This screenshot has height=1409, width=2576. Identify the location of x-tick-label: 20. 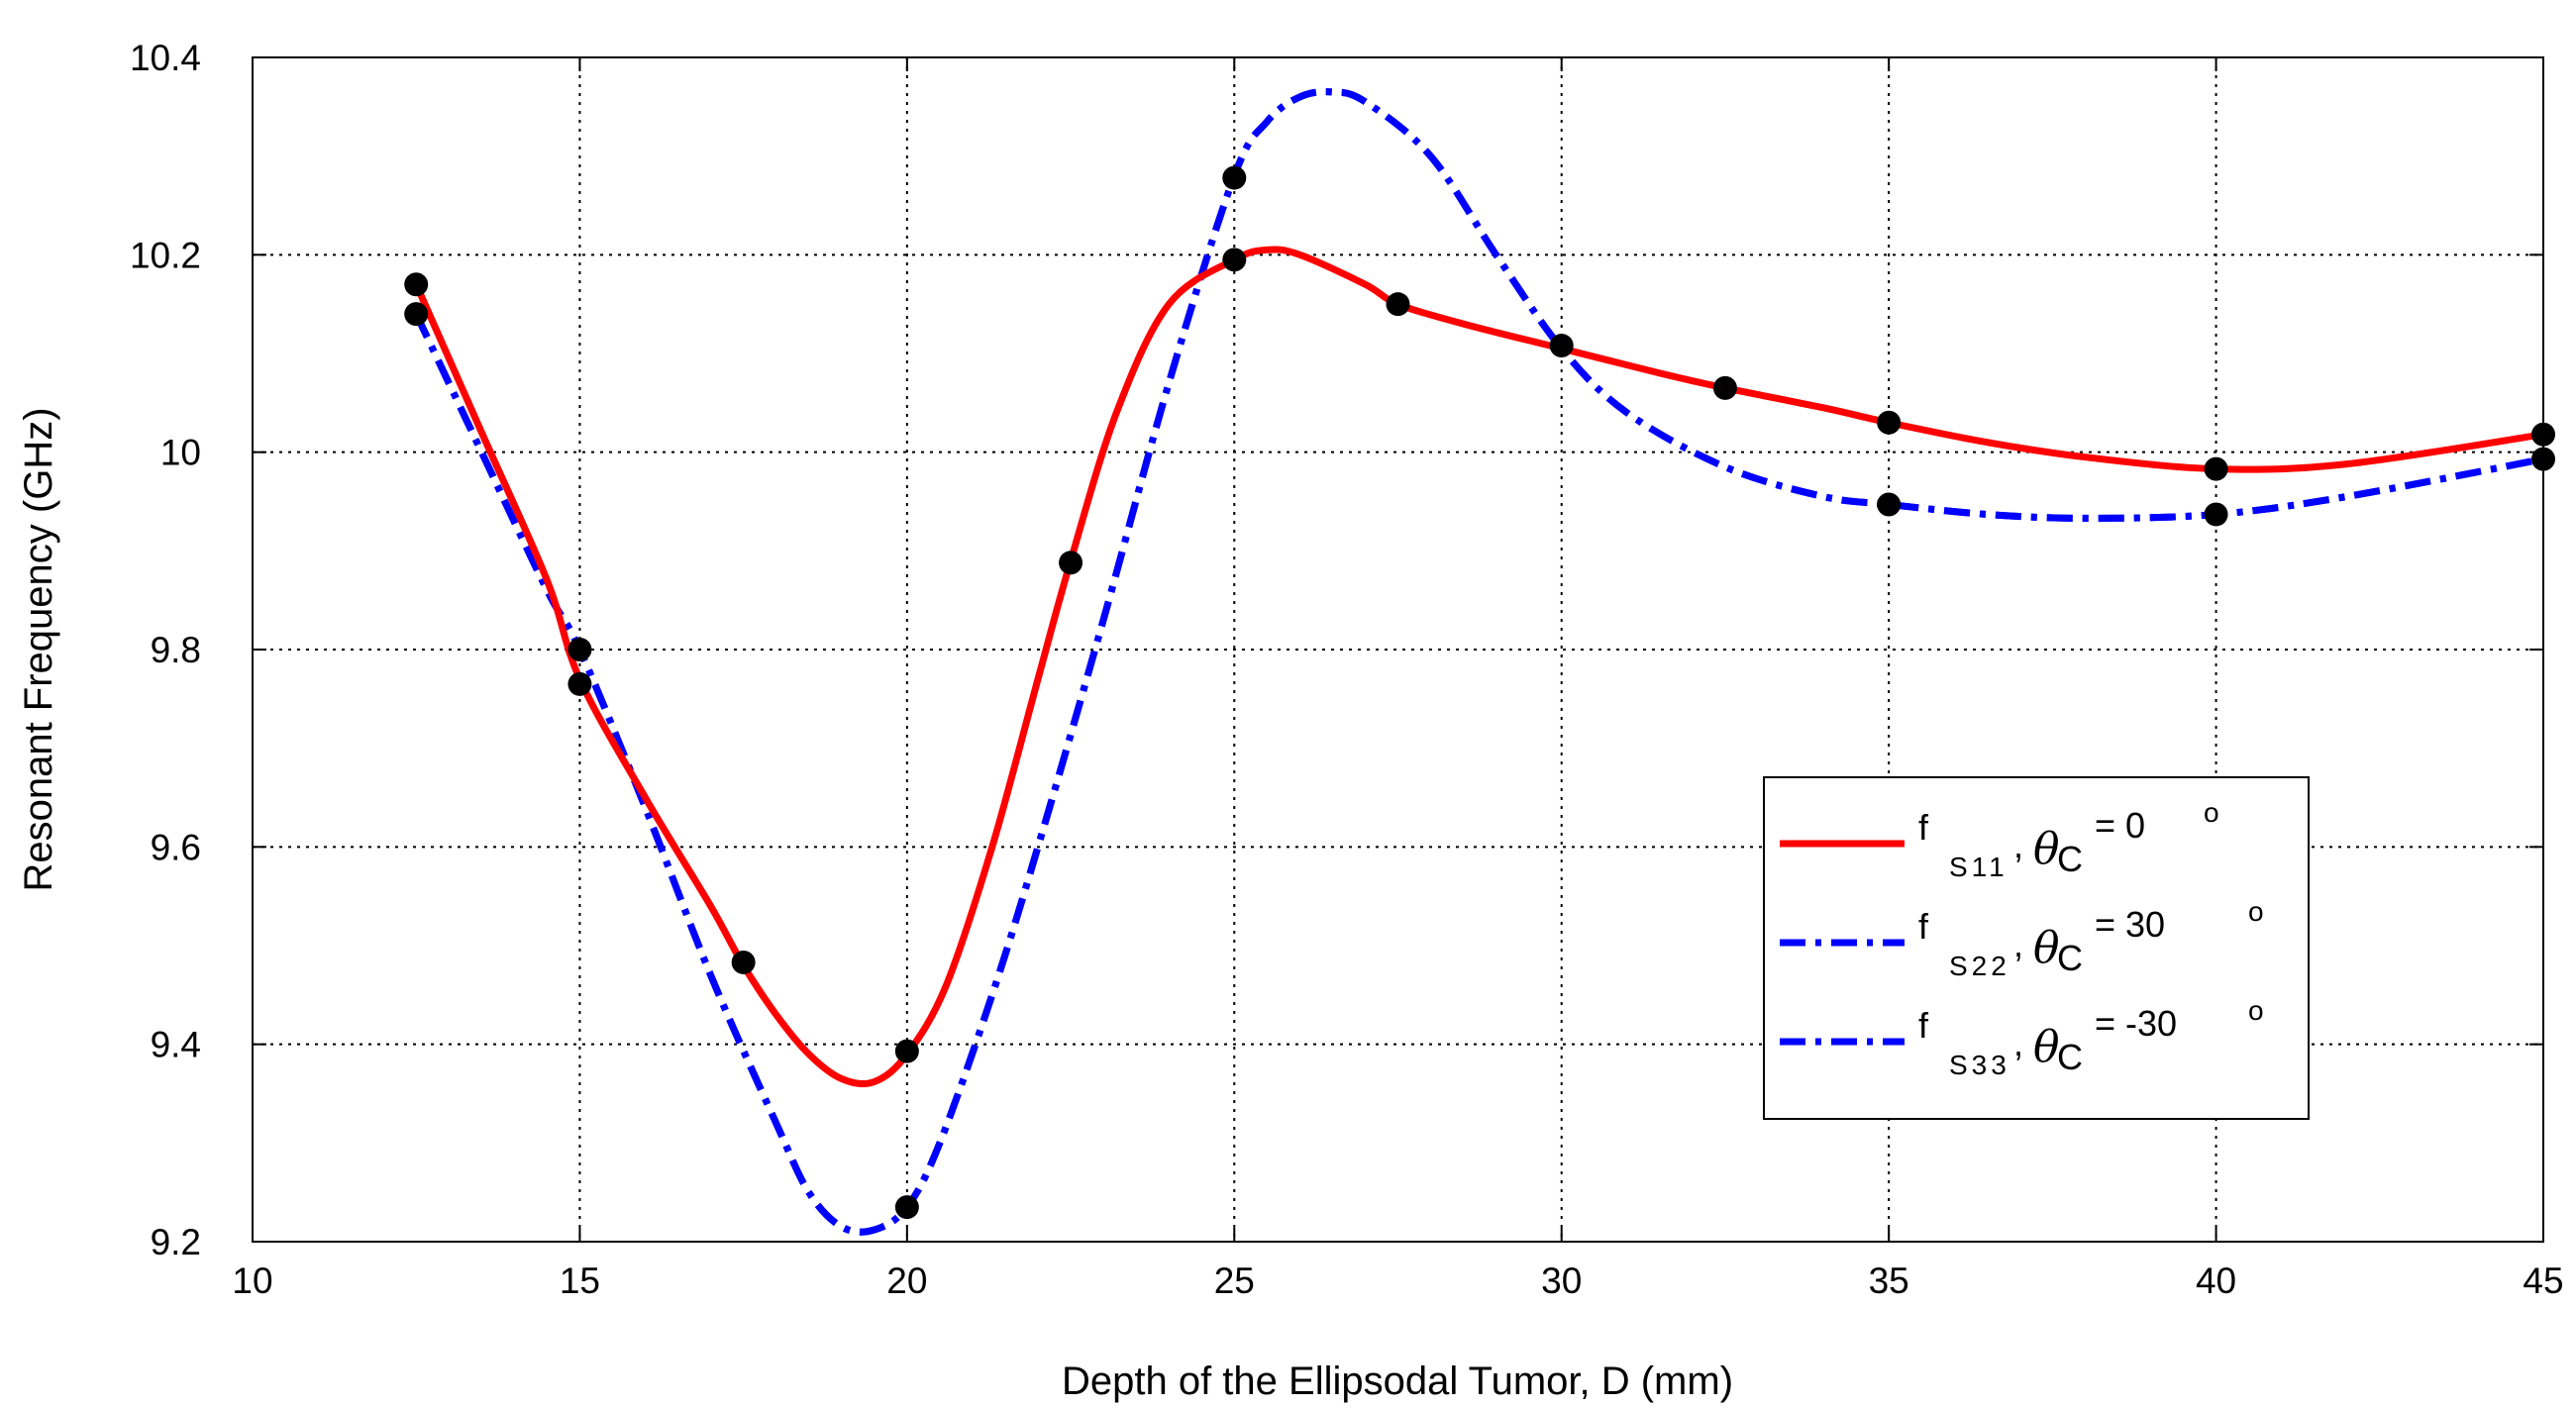
(906, 1280).